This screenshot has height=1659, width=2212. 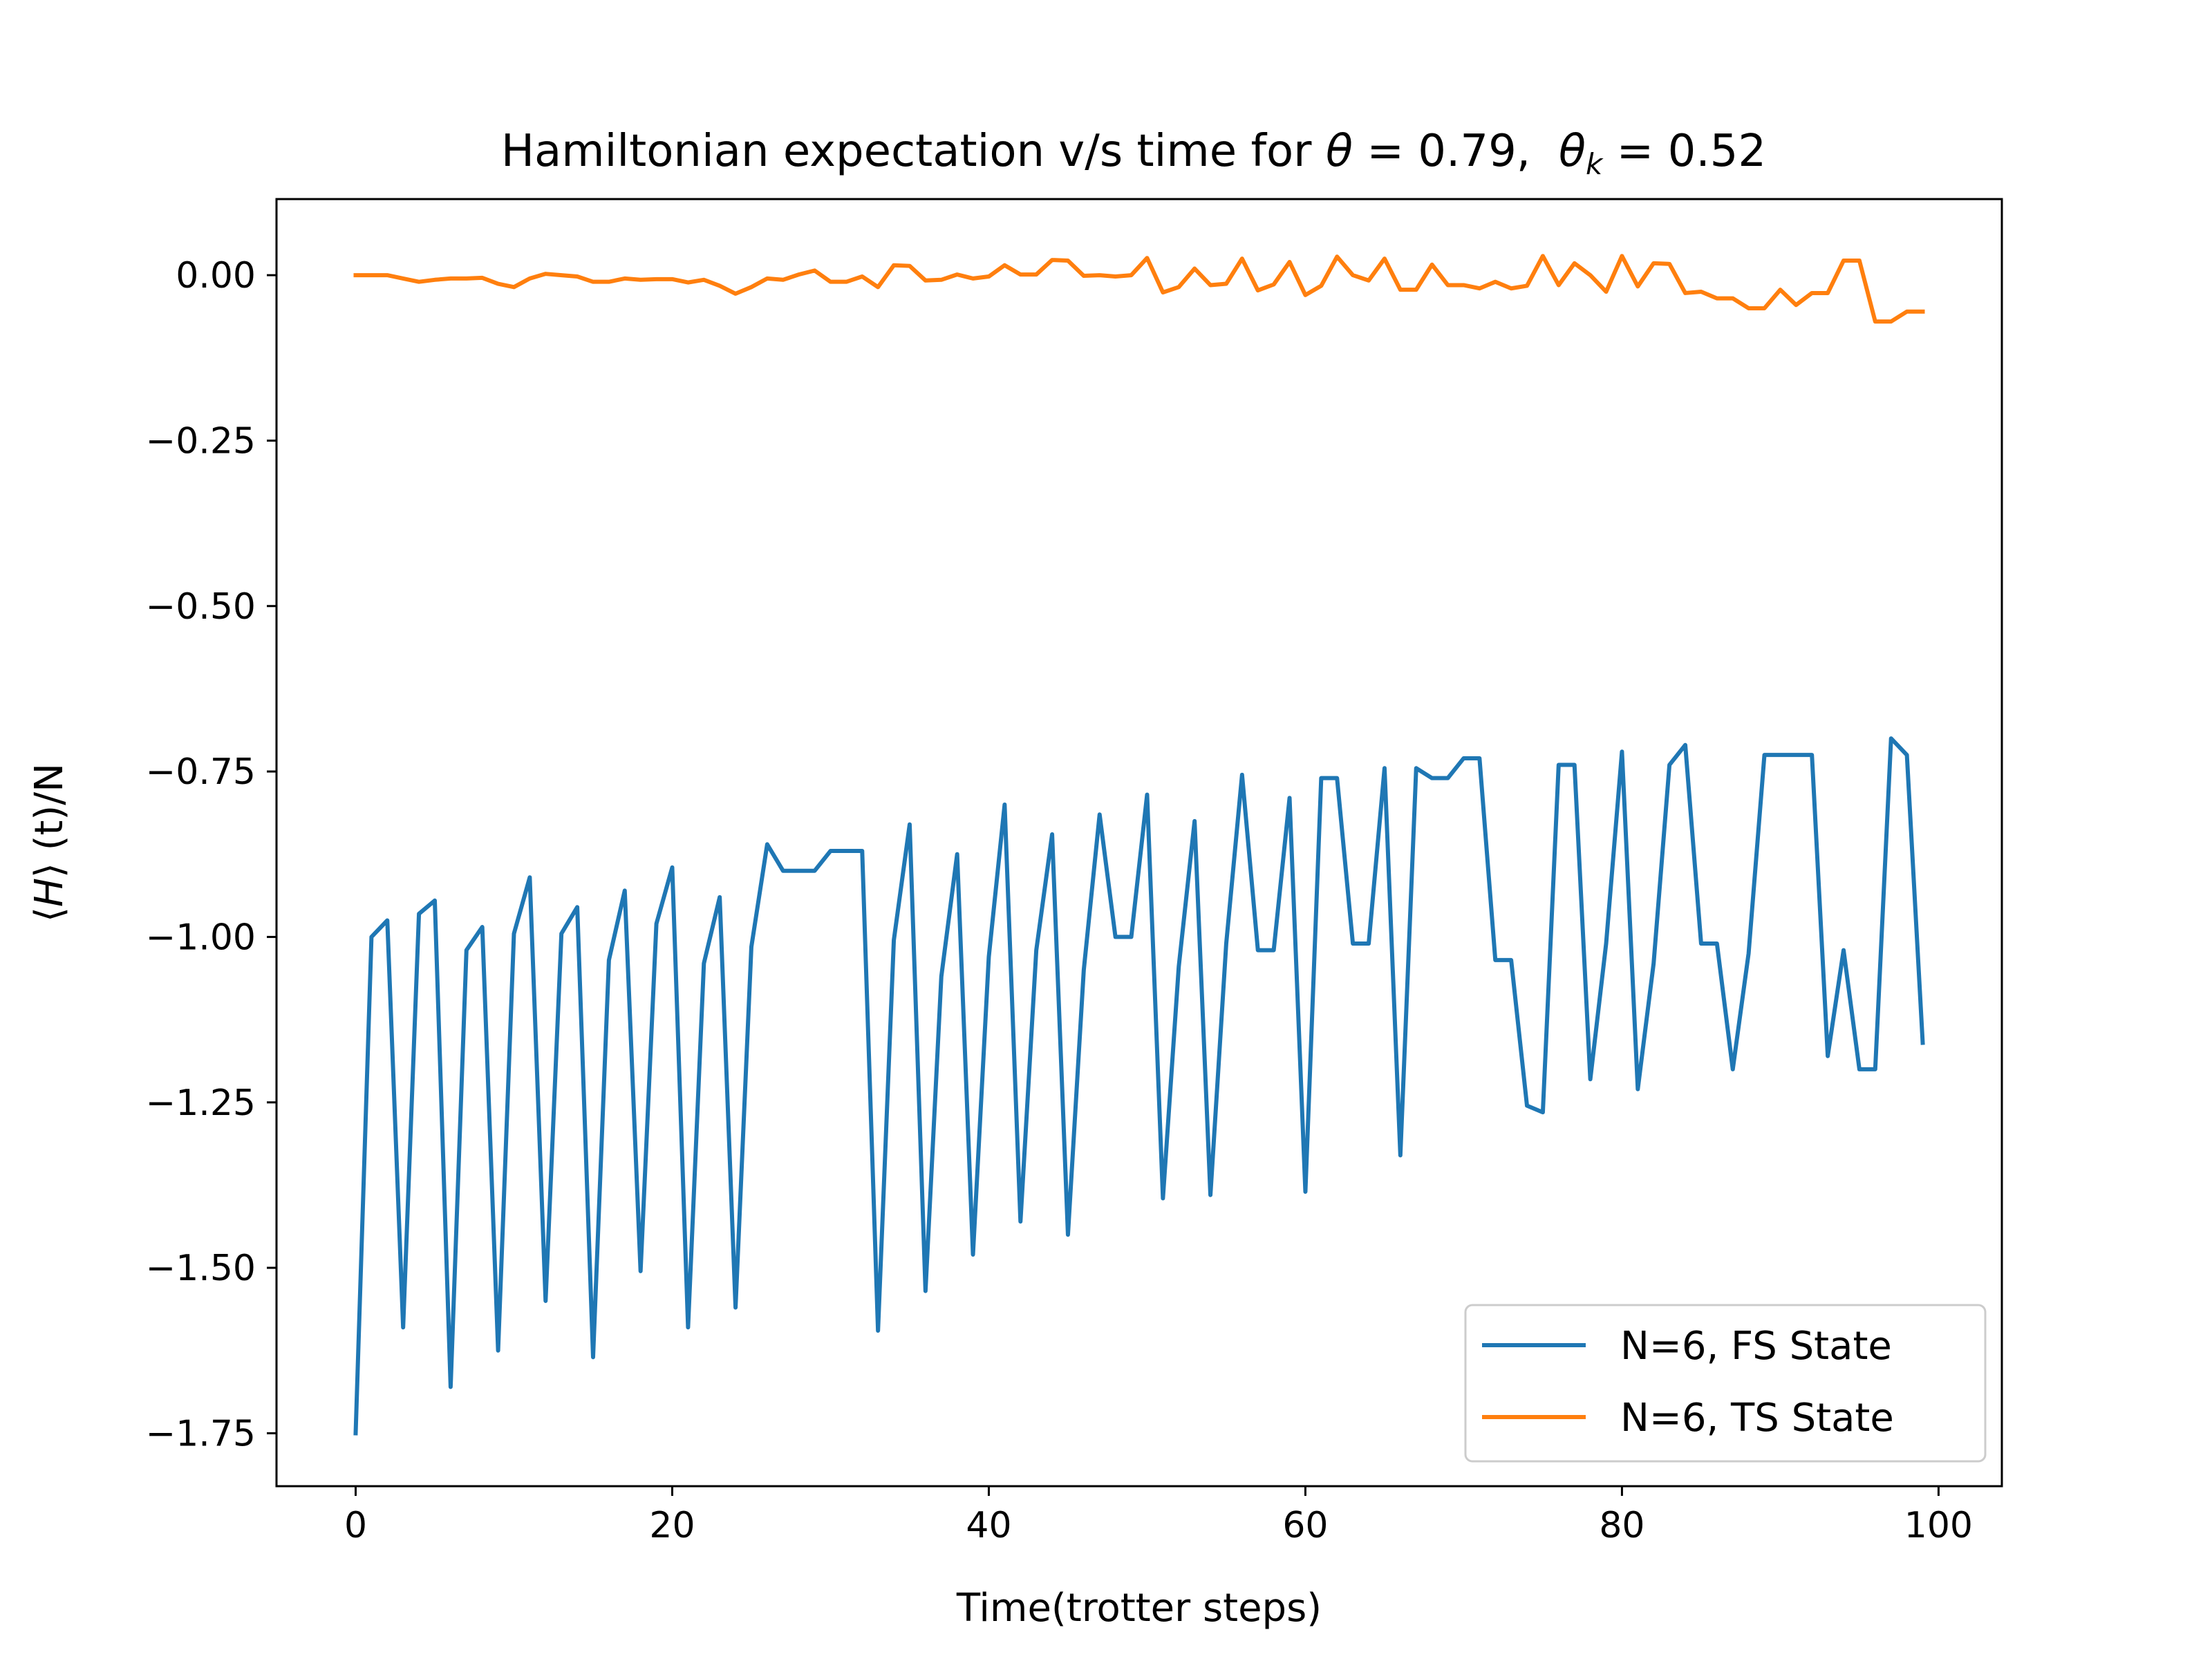 I want to click on y-tick-label: −1.00, so click(x=201, y=937).